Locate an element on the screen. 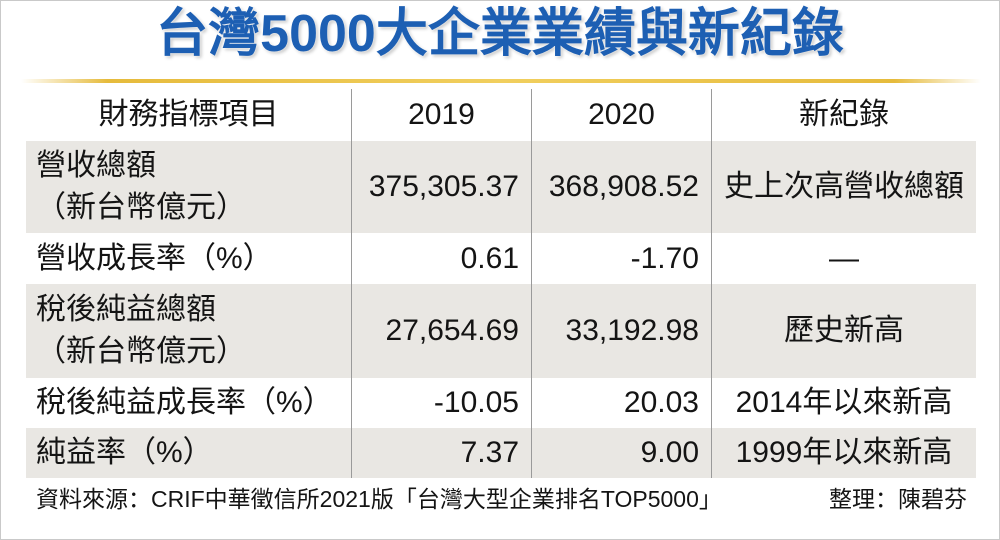  record-note: 2014年以來新高 is located at coordinates (843, 403).